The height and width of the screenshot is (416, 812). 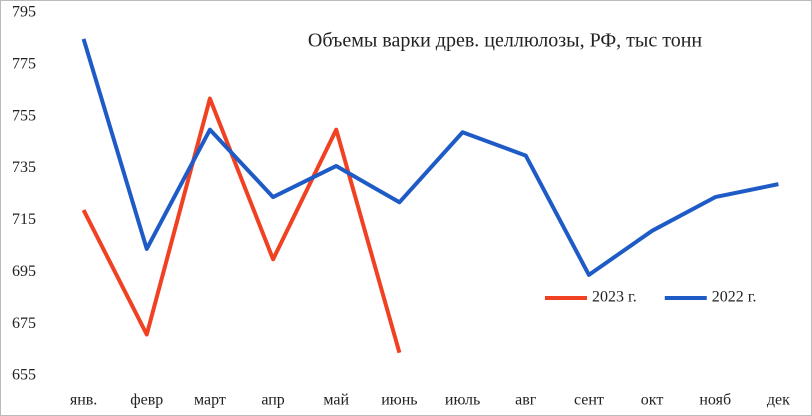 I want to click on y-tick-label: 755, so click(x=24, y=115).